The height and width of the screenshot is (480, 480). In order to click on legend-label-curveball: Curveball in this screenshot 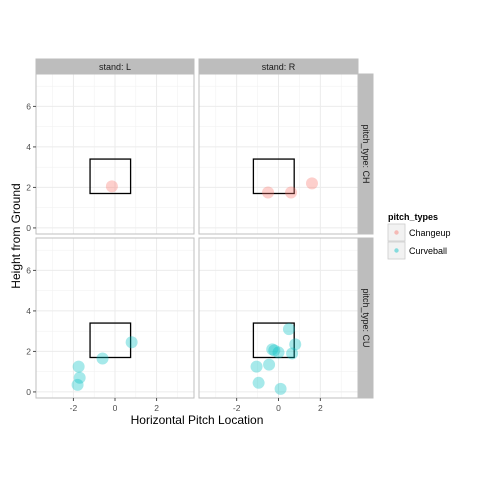, I will do `click(428, 251)`.